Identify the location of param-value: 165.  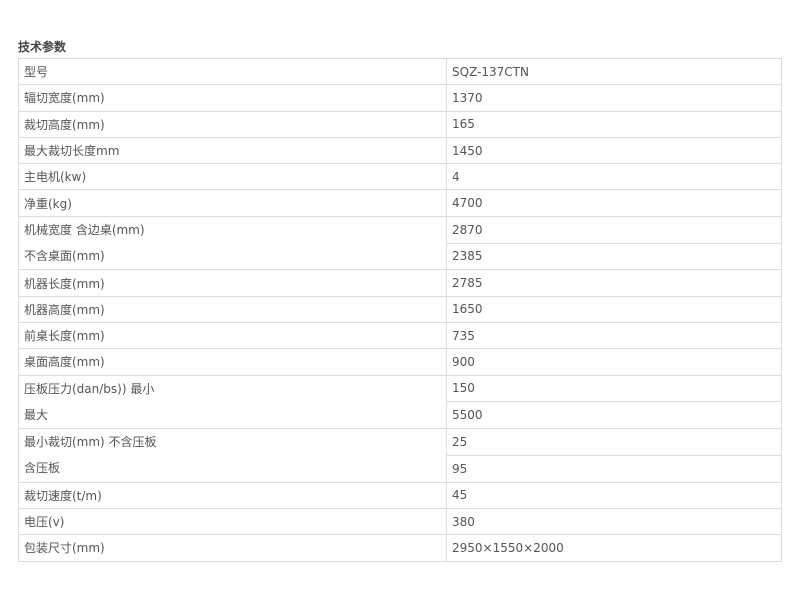
(614, 124).